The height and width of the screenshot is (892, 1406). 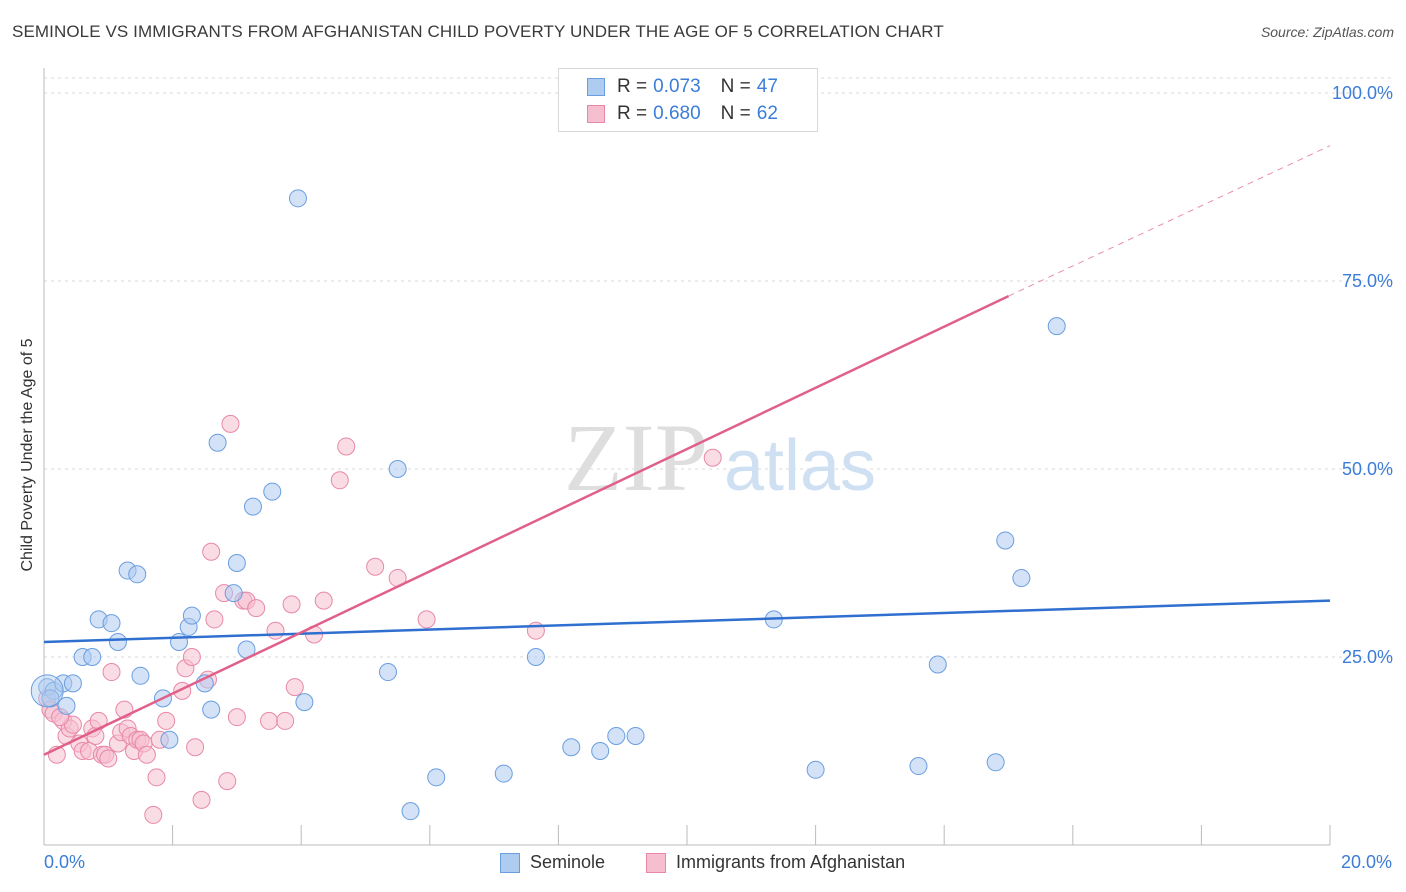 I want to click on legend-r-value-seminole: 0.073, so click(x=677, y=86).